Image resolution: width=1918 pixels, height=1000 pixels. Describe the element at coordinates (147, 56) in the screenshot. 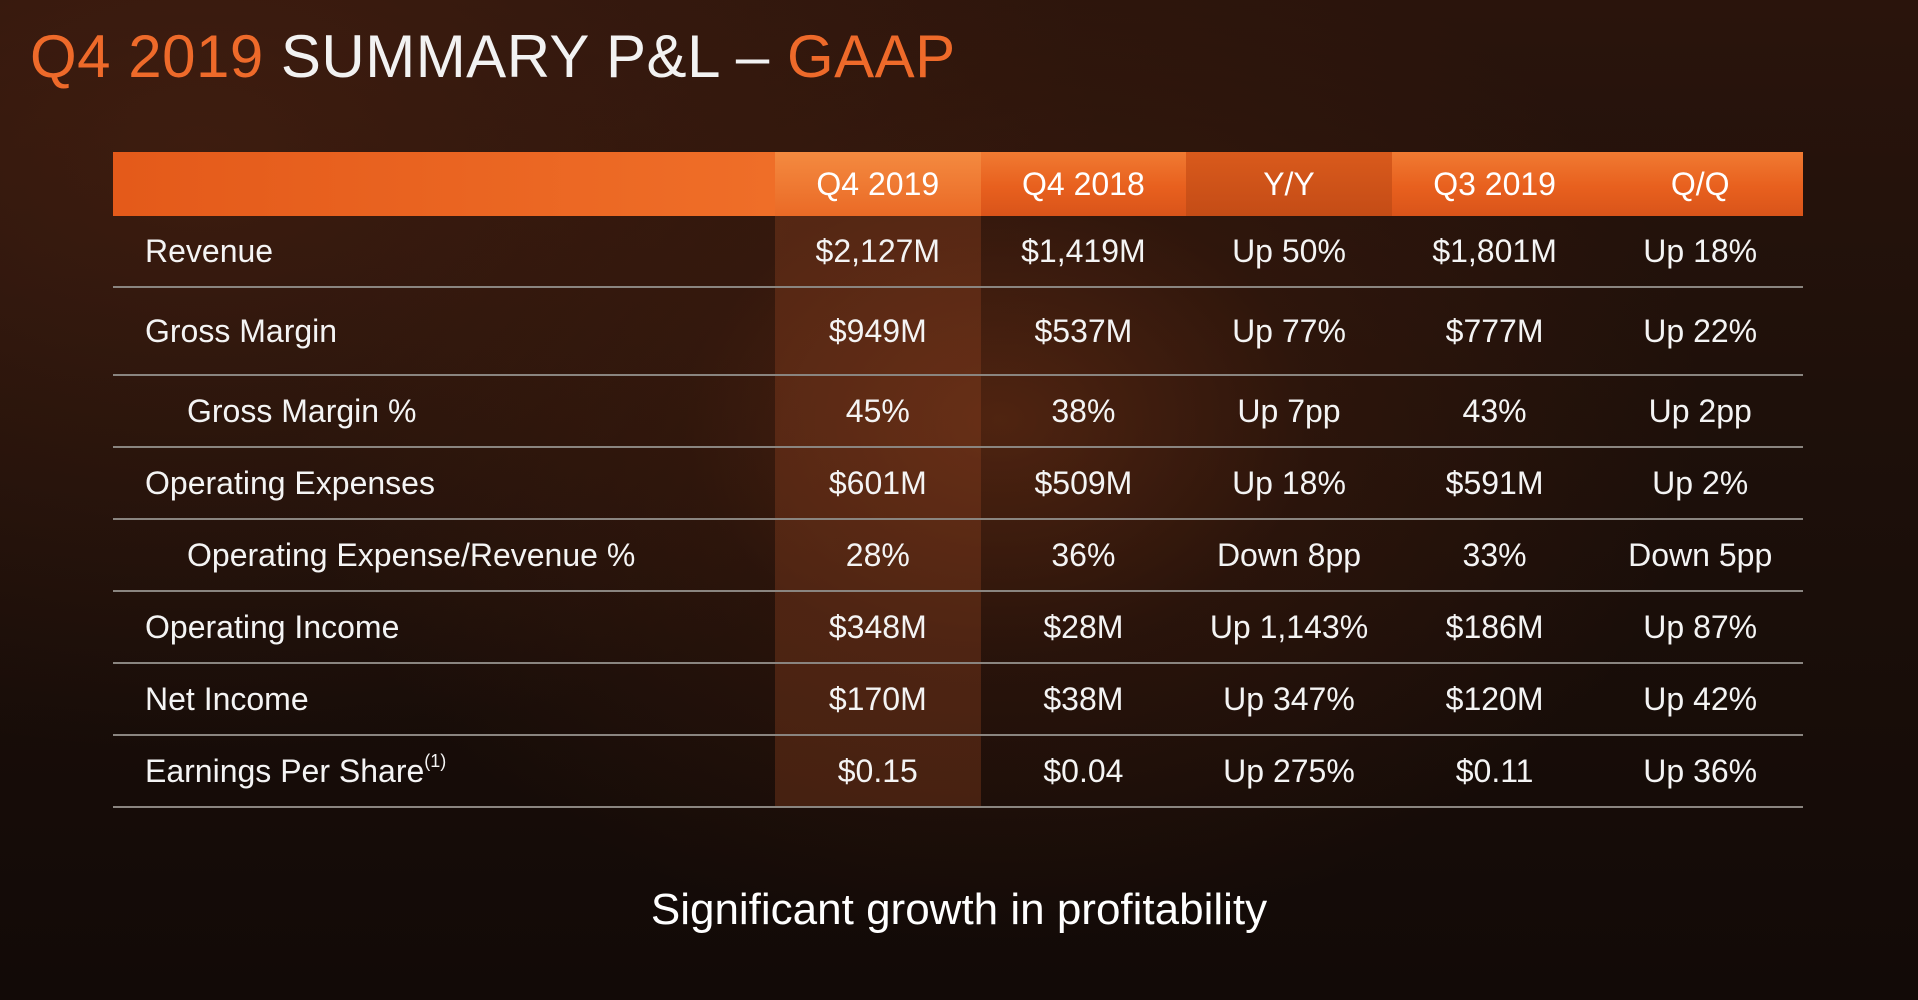

I see `title-quarter: Q4 2019` at that location.